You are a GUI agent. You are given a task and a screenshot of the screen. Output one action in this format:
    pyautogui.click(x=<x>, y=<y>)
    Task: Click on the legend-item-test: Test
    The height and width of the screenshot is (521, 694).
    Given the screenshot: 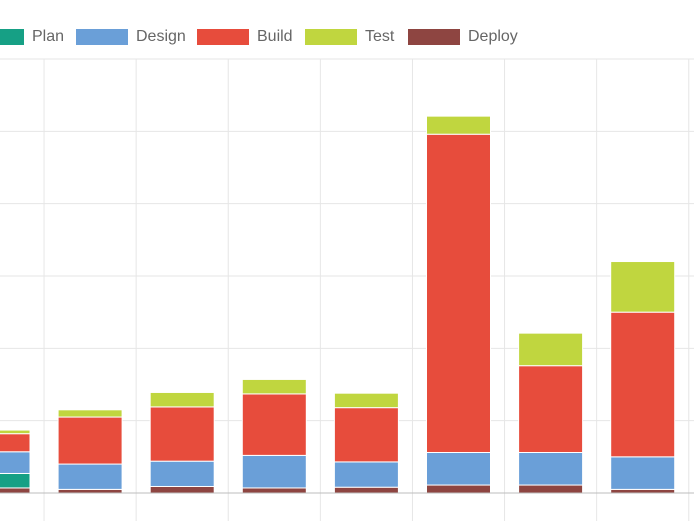 What is the action you would take?
    pyautogui.click(x=349, y=37)
    